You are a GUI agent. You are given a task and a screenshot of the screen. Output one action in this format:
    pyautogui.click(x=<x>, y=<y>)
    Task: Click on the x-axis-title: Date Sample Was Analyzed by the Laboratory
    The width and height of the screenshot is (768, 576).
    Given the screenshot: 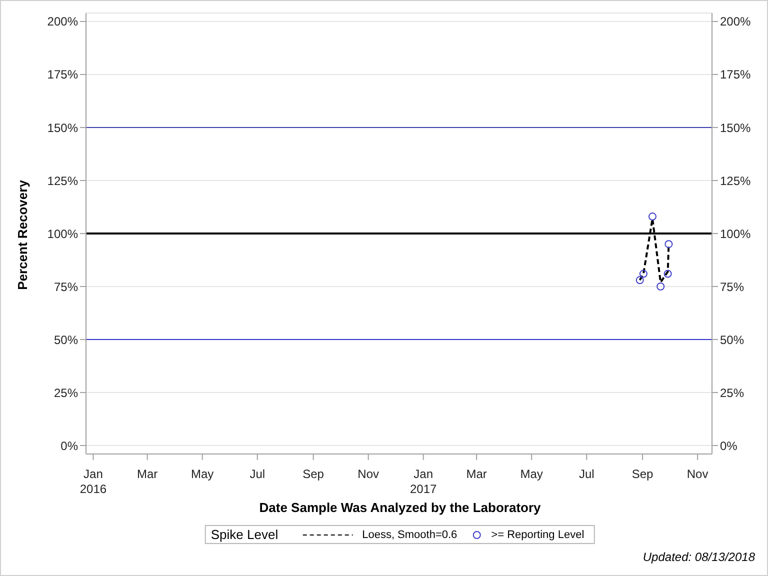 What is the action you would take?
    pyautogui.click(x=400, y=507)
    